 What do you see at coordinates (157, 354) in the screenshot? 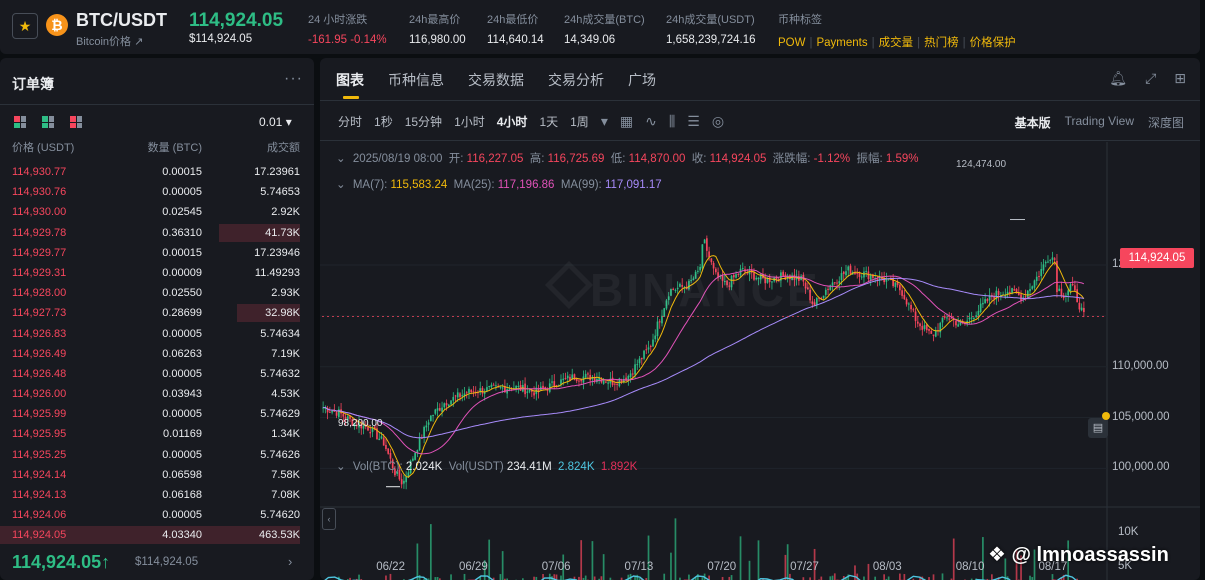
I see `order-book-row: 114,926.49 0.06263 7.19K` at bounding box center [157, 354].